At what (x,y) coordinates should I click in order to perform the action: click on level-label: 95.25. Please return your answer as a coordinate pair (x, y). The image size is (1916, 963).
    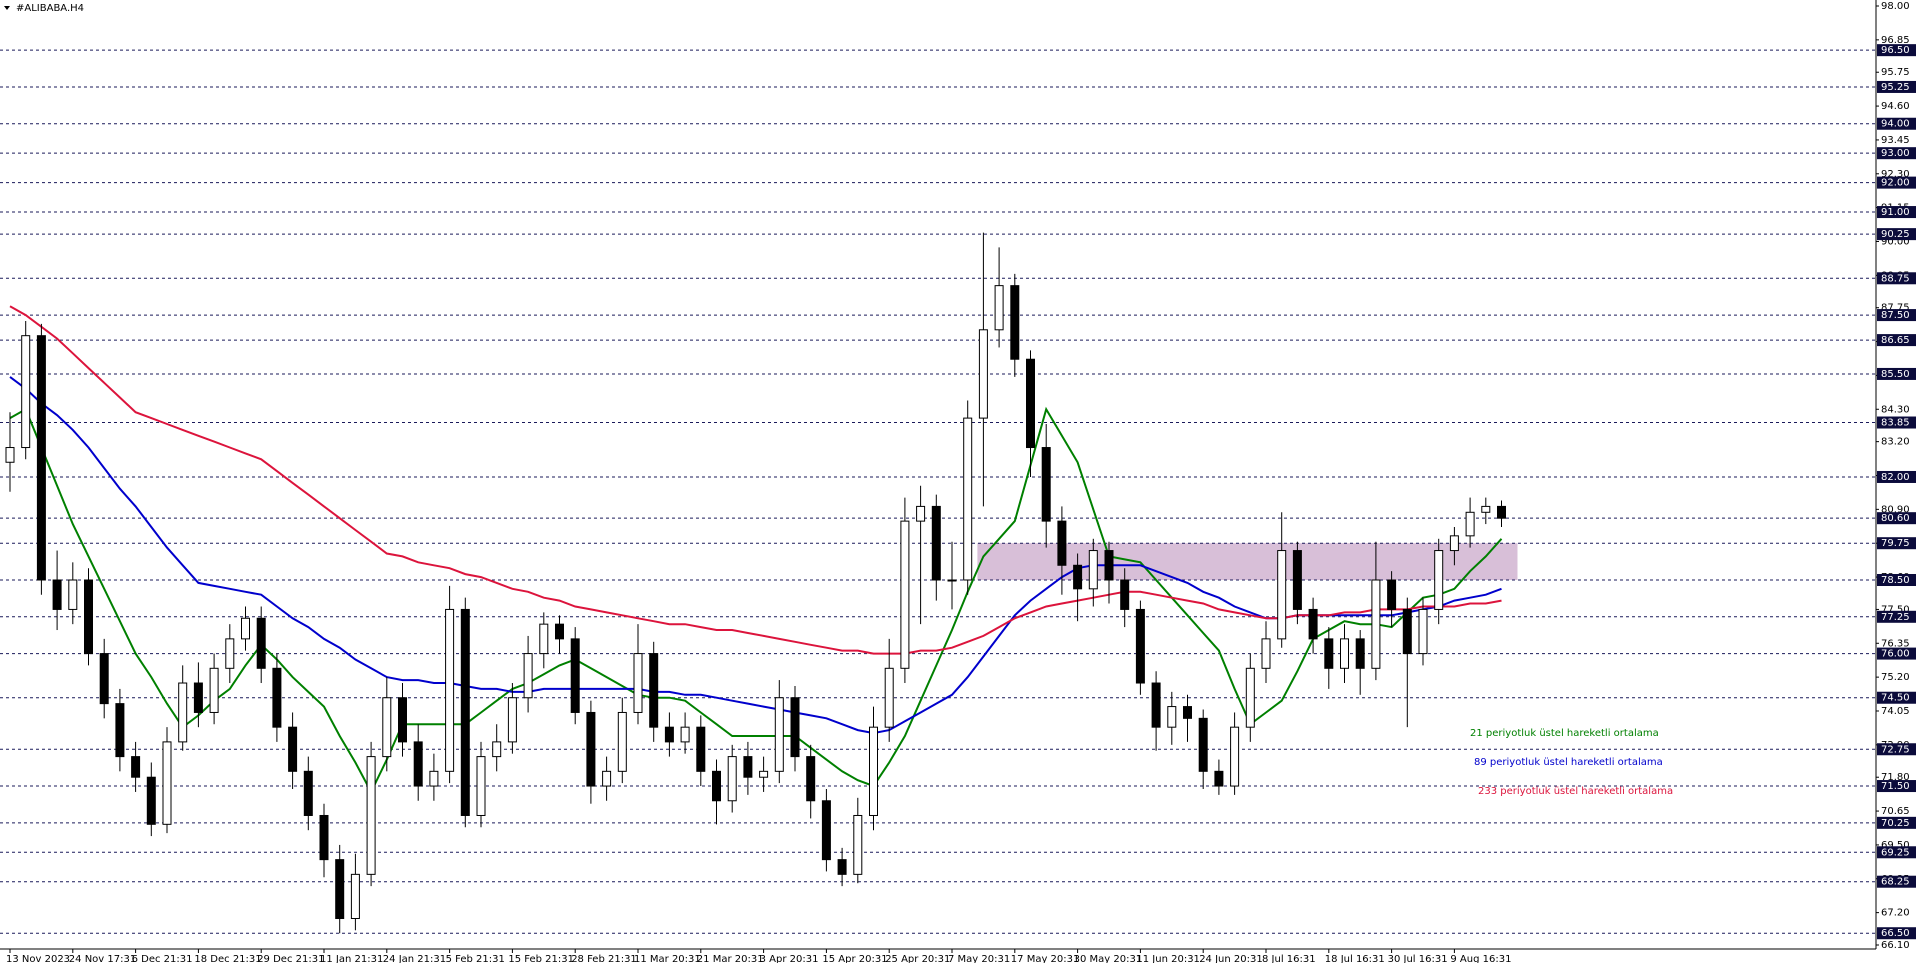
    Looking at the image, I should click on (1895, 87).